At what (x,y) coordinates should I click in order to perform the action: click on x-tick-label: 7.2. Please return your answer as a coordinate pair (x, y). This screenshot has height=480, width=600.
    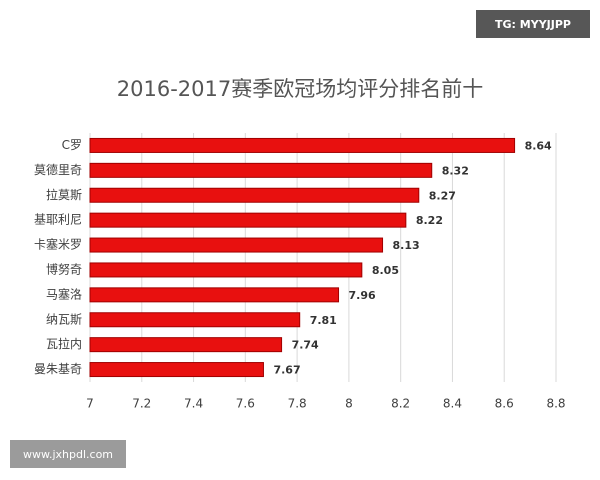
    Looking at the image, I should click on (141, 404).